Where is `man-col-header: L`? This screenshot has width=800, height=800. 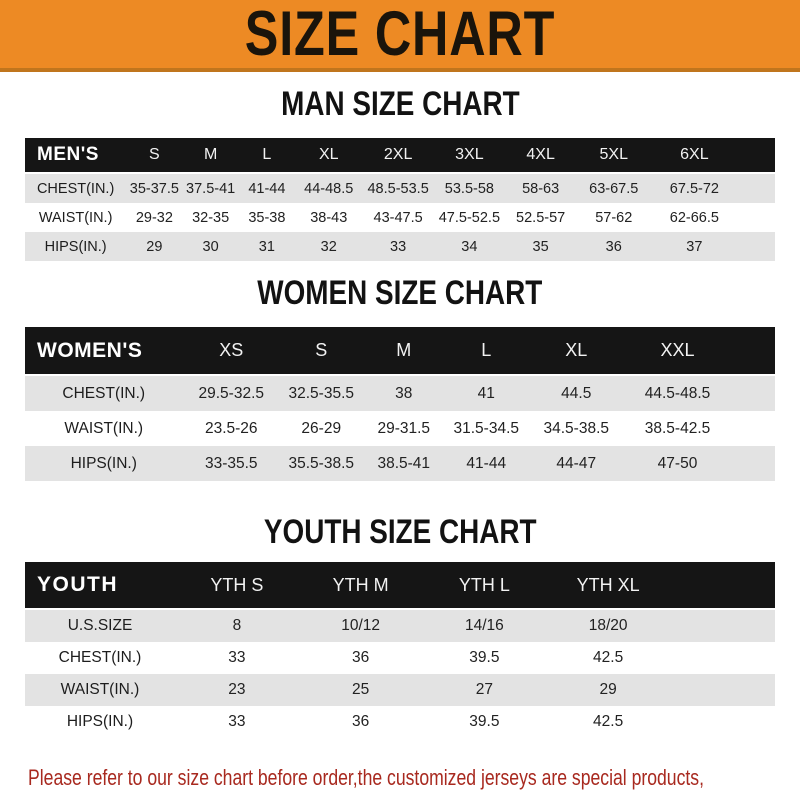 man-col-header: L is located at coordinates (266, 156).